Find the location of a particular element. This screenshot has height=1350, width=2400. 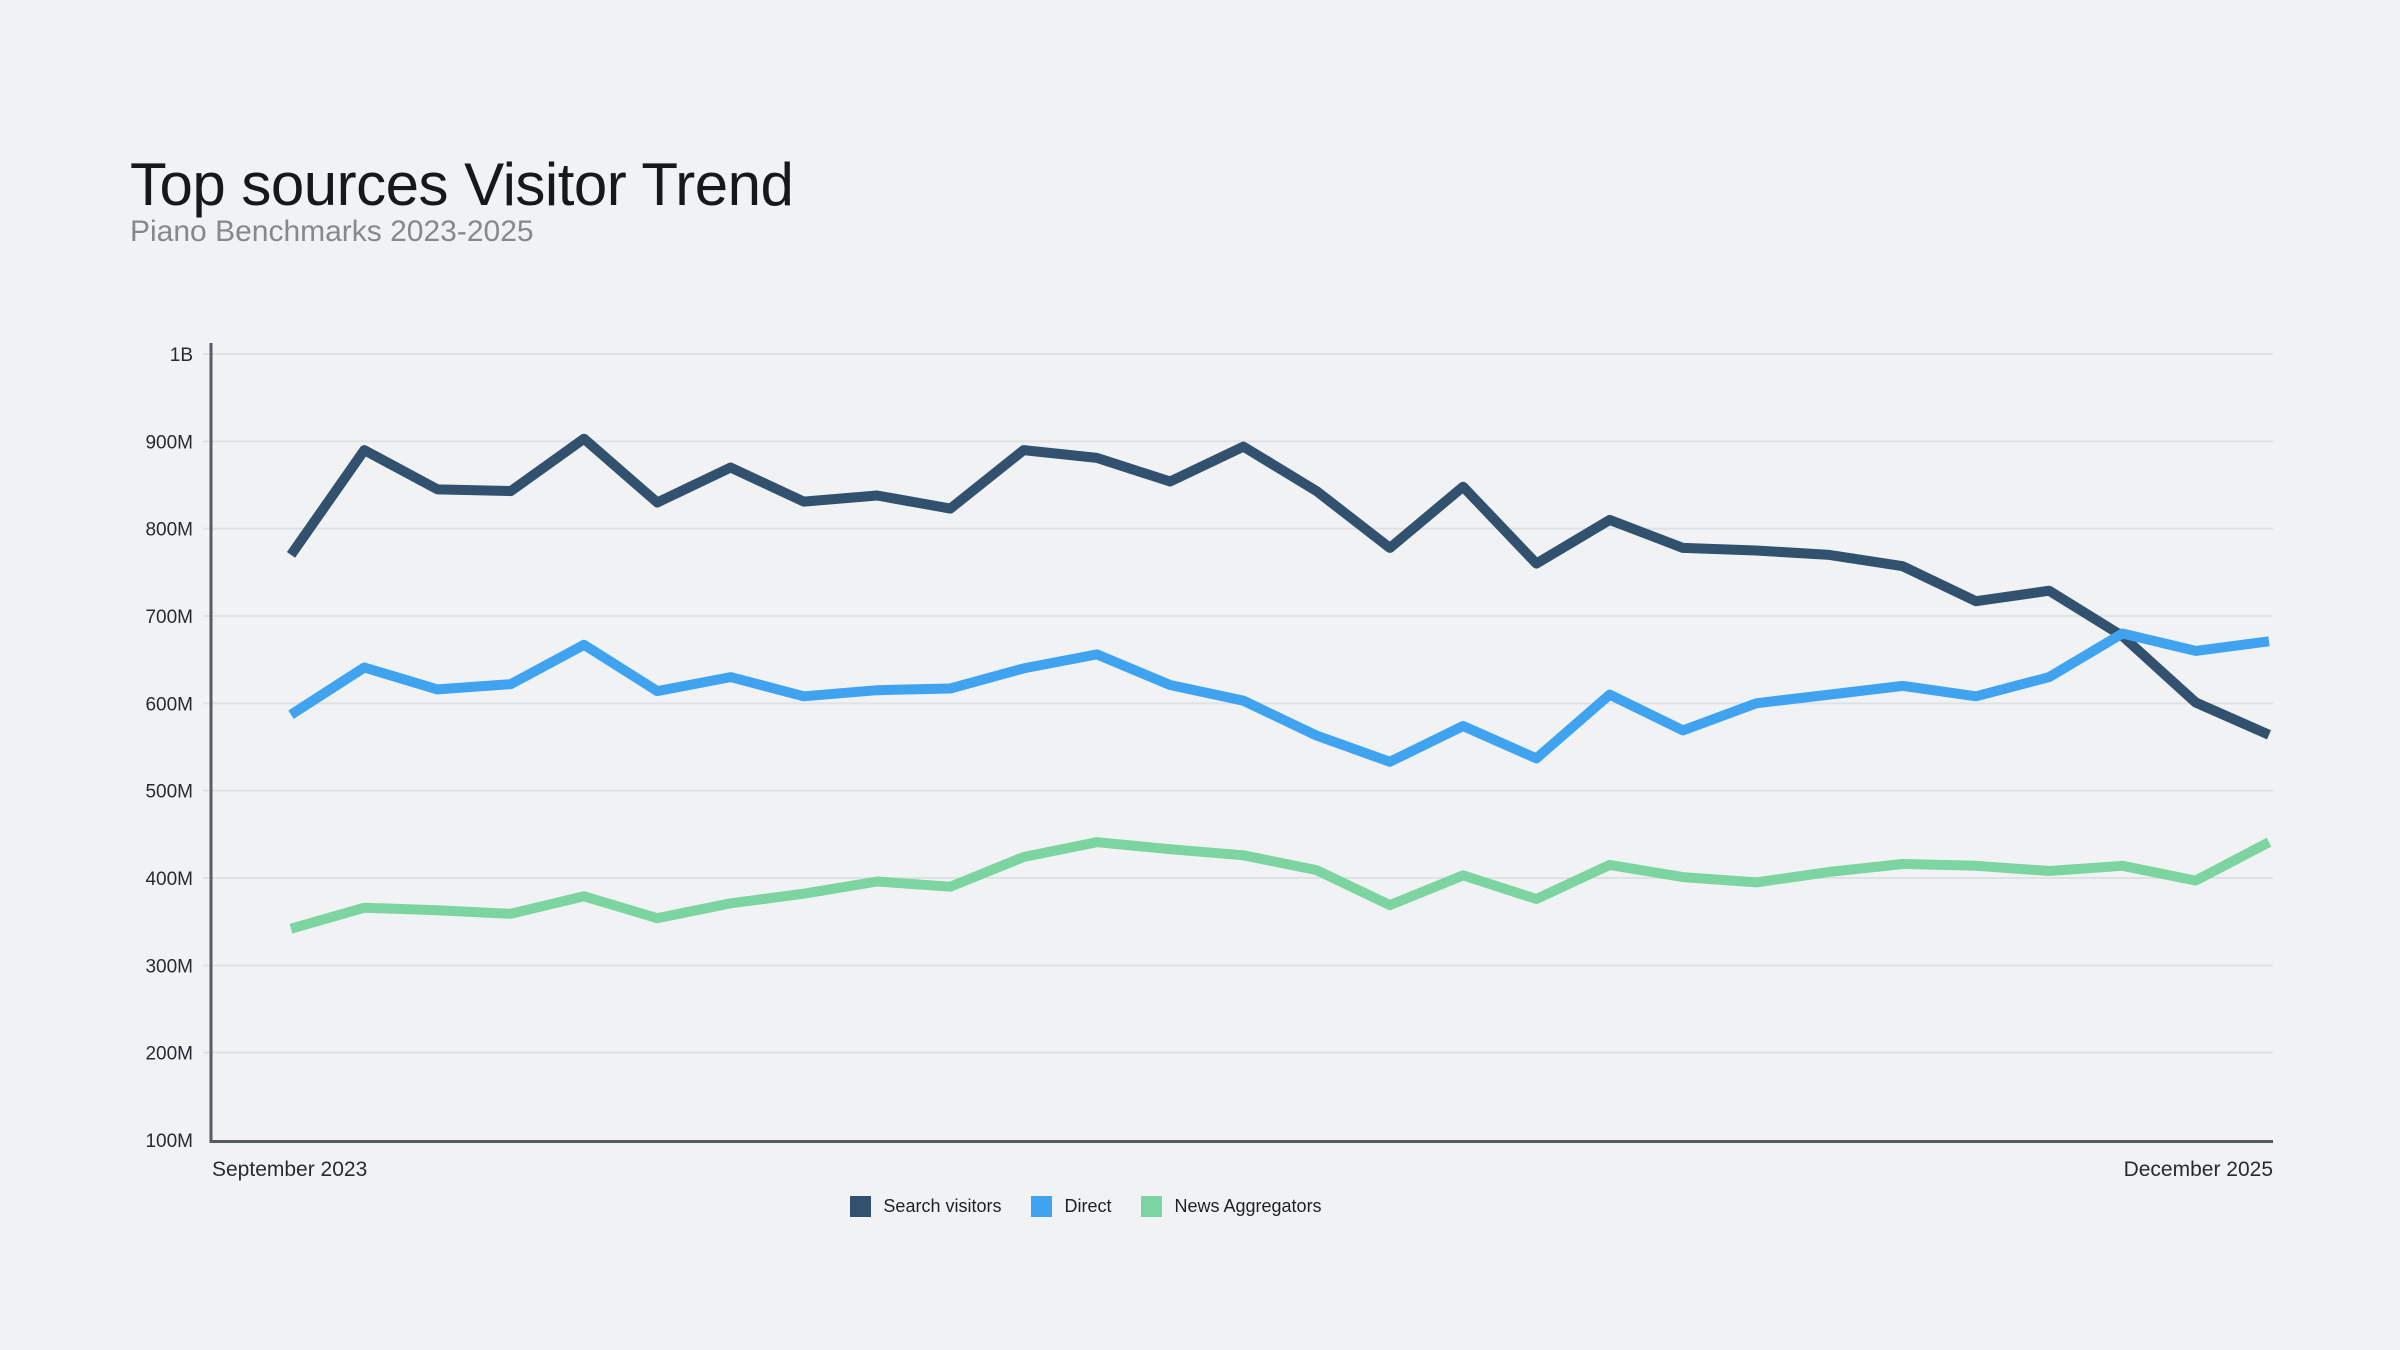

direct-swatch-icon is located at coordinates (1042, 1206).